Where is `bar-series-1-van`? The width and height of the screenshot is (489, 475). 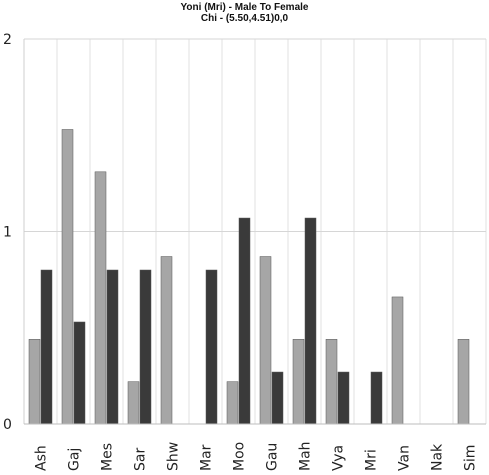 bar-series-1-van is located at coordinates (397, 360).